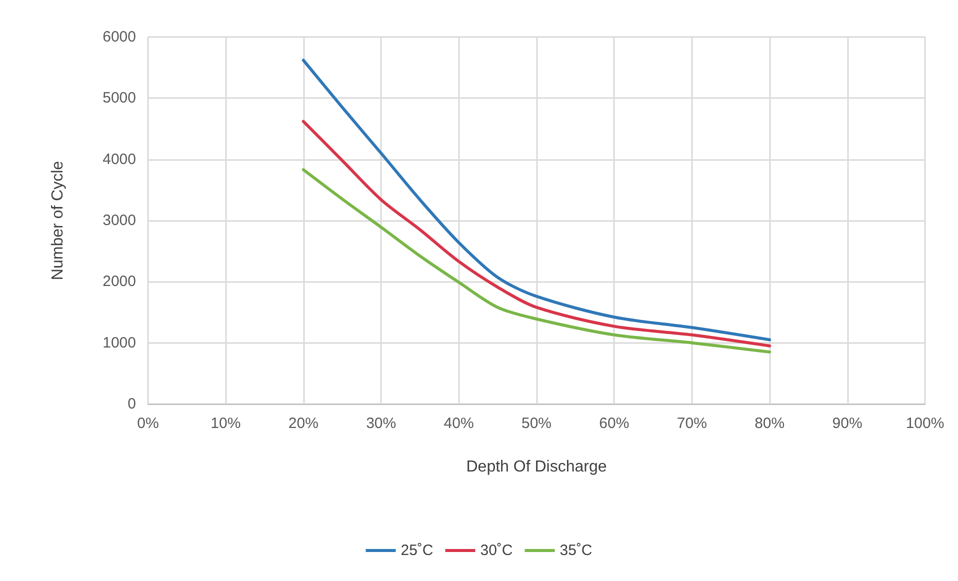 The image size is (958, 581). Describe the element at coordinates (691, 423) in the screenshot. I see `x-tick-label: 70%` at that location.